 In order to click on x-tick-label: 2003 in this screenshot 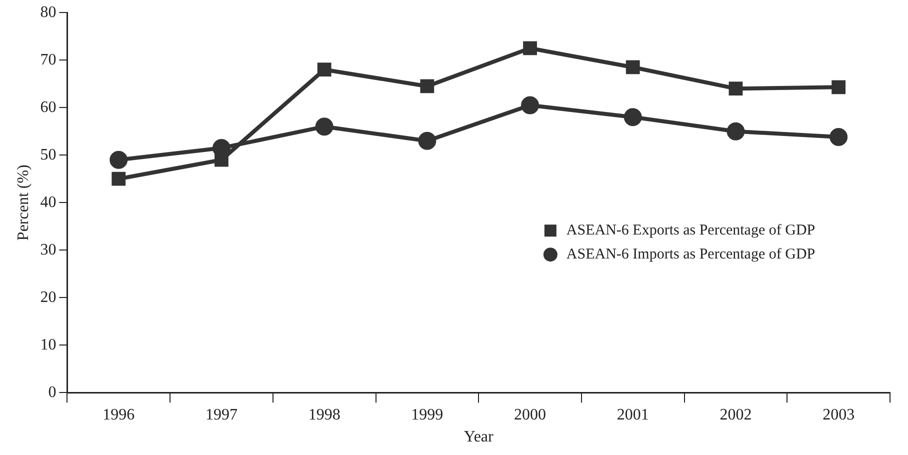, I will do `click(838, 415)`.